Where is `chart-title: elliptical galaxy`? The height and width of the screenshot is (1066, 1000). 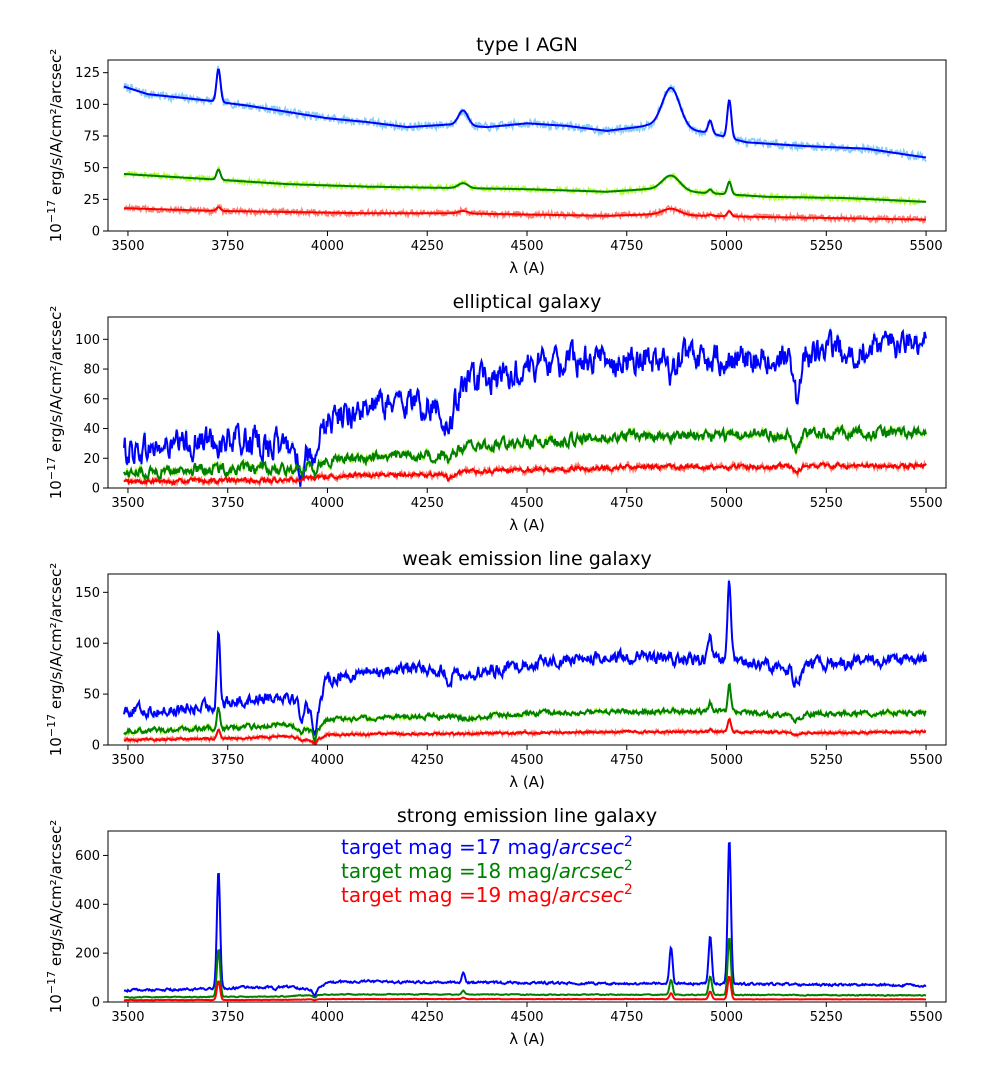 chart-title: elliptical galaxy is located at coordinates (527, 302).